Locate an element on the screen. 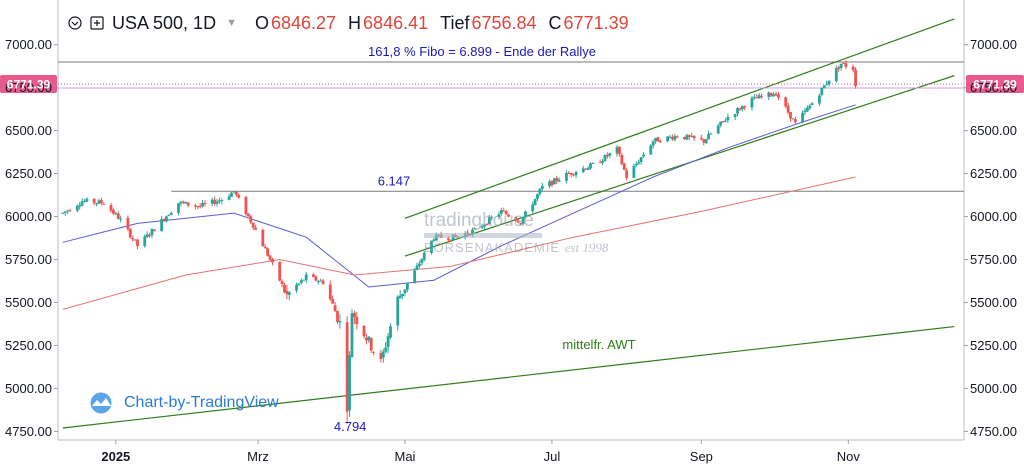 This screenshot has width=1024, height=468. symbol-title: USA 500, 1D is located at coordinates (164, 22).